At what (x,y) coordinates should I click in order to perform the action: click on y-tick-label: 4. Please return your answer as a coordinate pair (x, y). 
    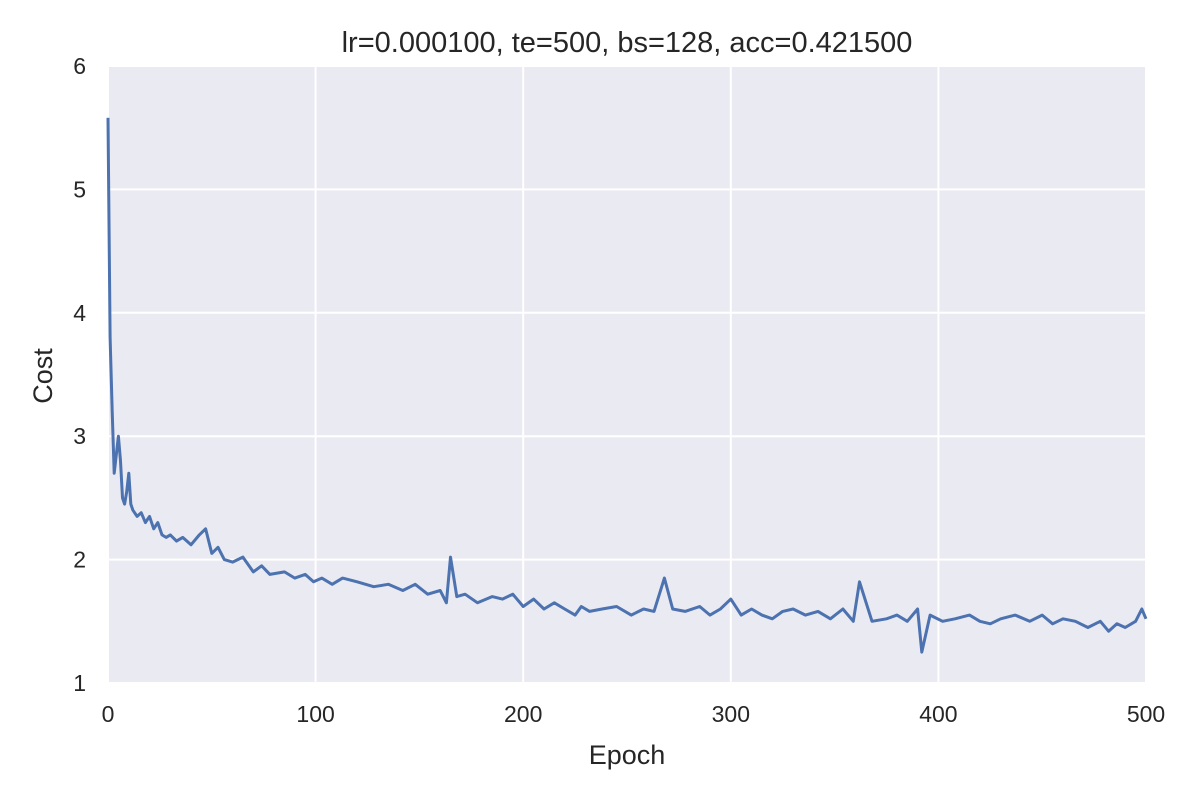
    Looking at the image, I should click on (79, 313).